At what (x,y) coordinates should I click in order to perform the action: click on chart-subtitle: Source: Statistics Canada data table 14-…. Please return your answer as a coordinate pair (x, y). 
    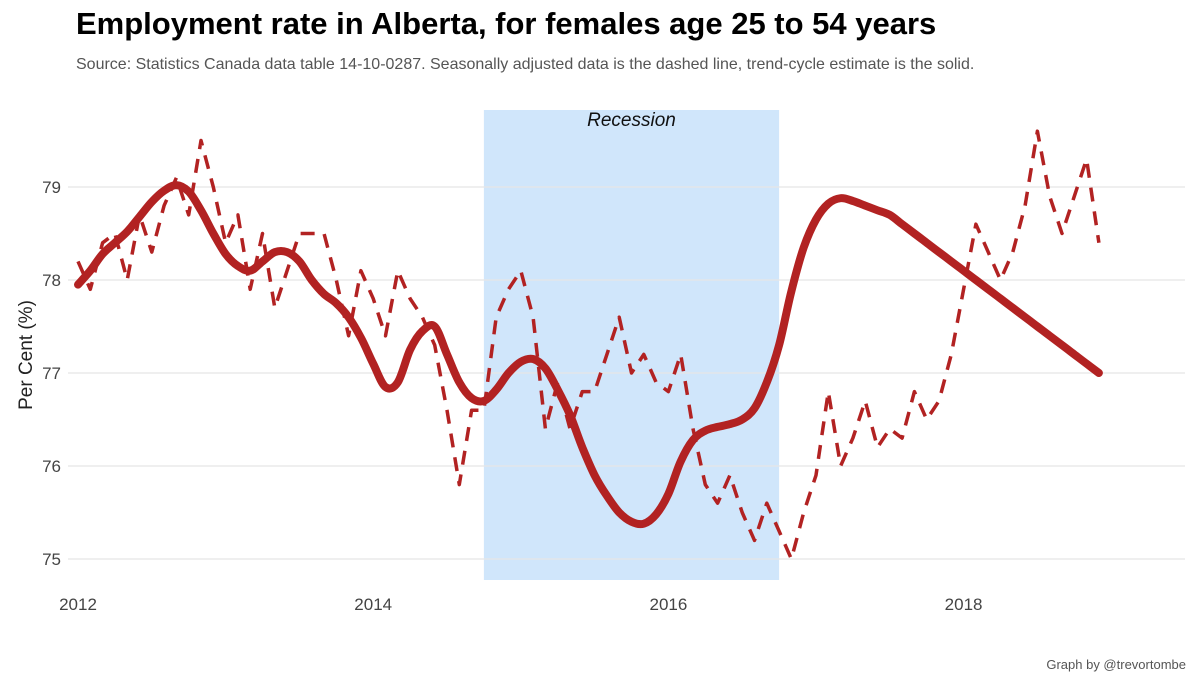
    Looking at the image, I should click on (525, 64).